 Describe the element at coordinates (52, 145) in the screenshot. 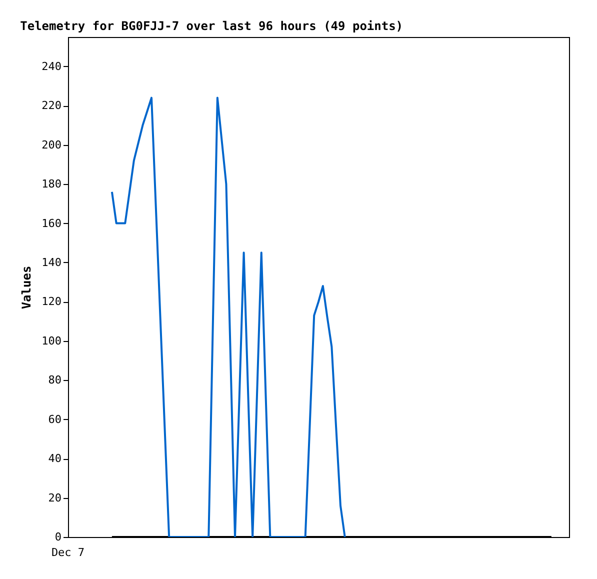

I see `y-tick-label: 200` at that location.